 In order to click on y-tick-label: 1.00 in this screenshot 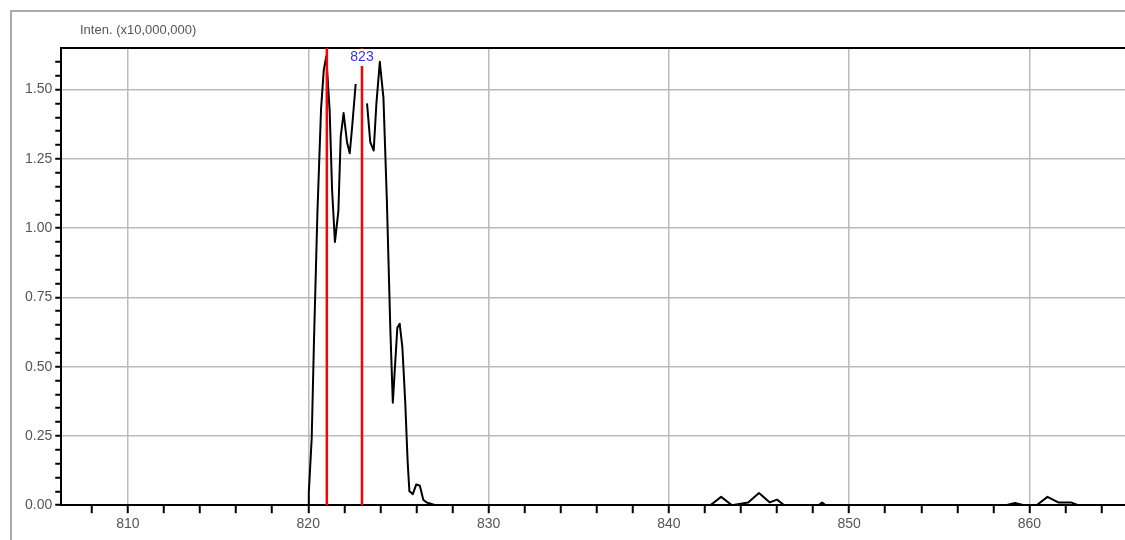, I will do `click(39, 226)`.